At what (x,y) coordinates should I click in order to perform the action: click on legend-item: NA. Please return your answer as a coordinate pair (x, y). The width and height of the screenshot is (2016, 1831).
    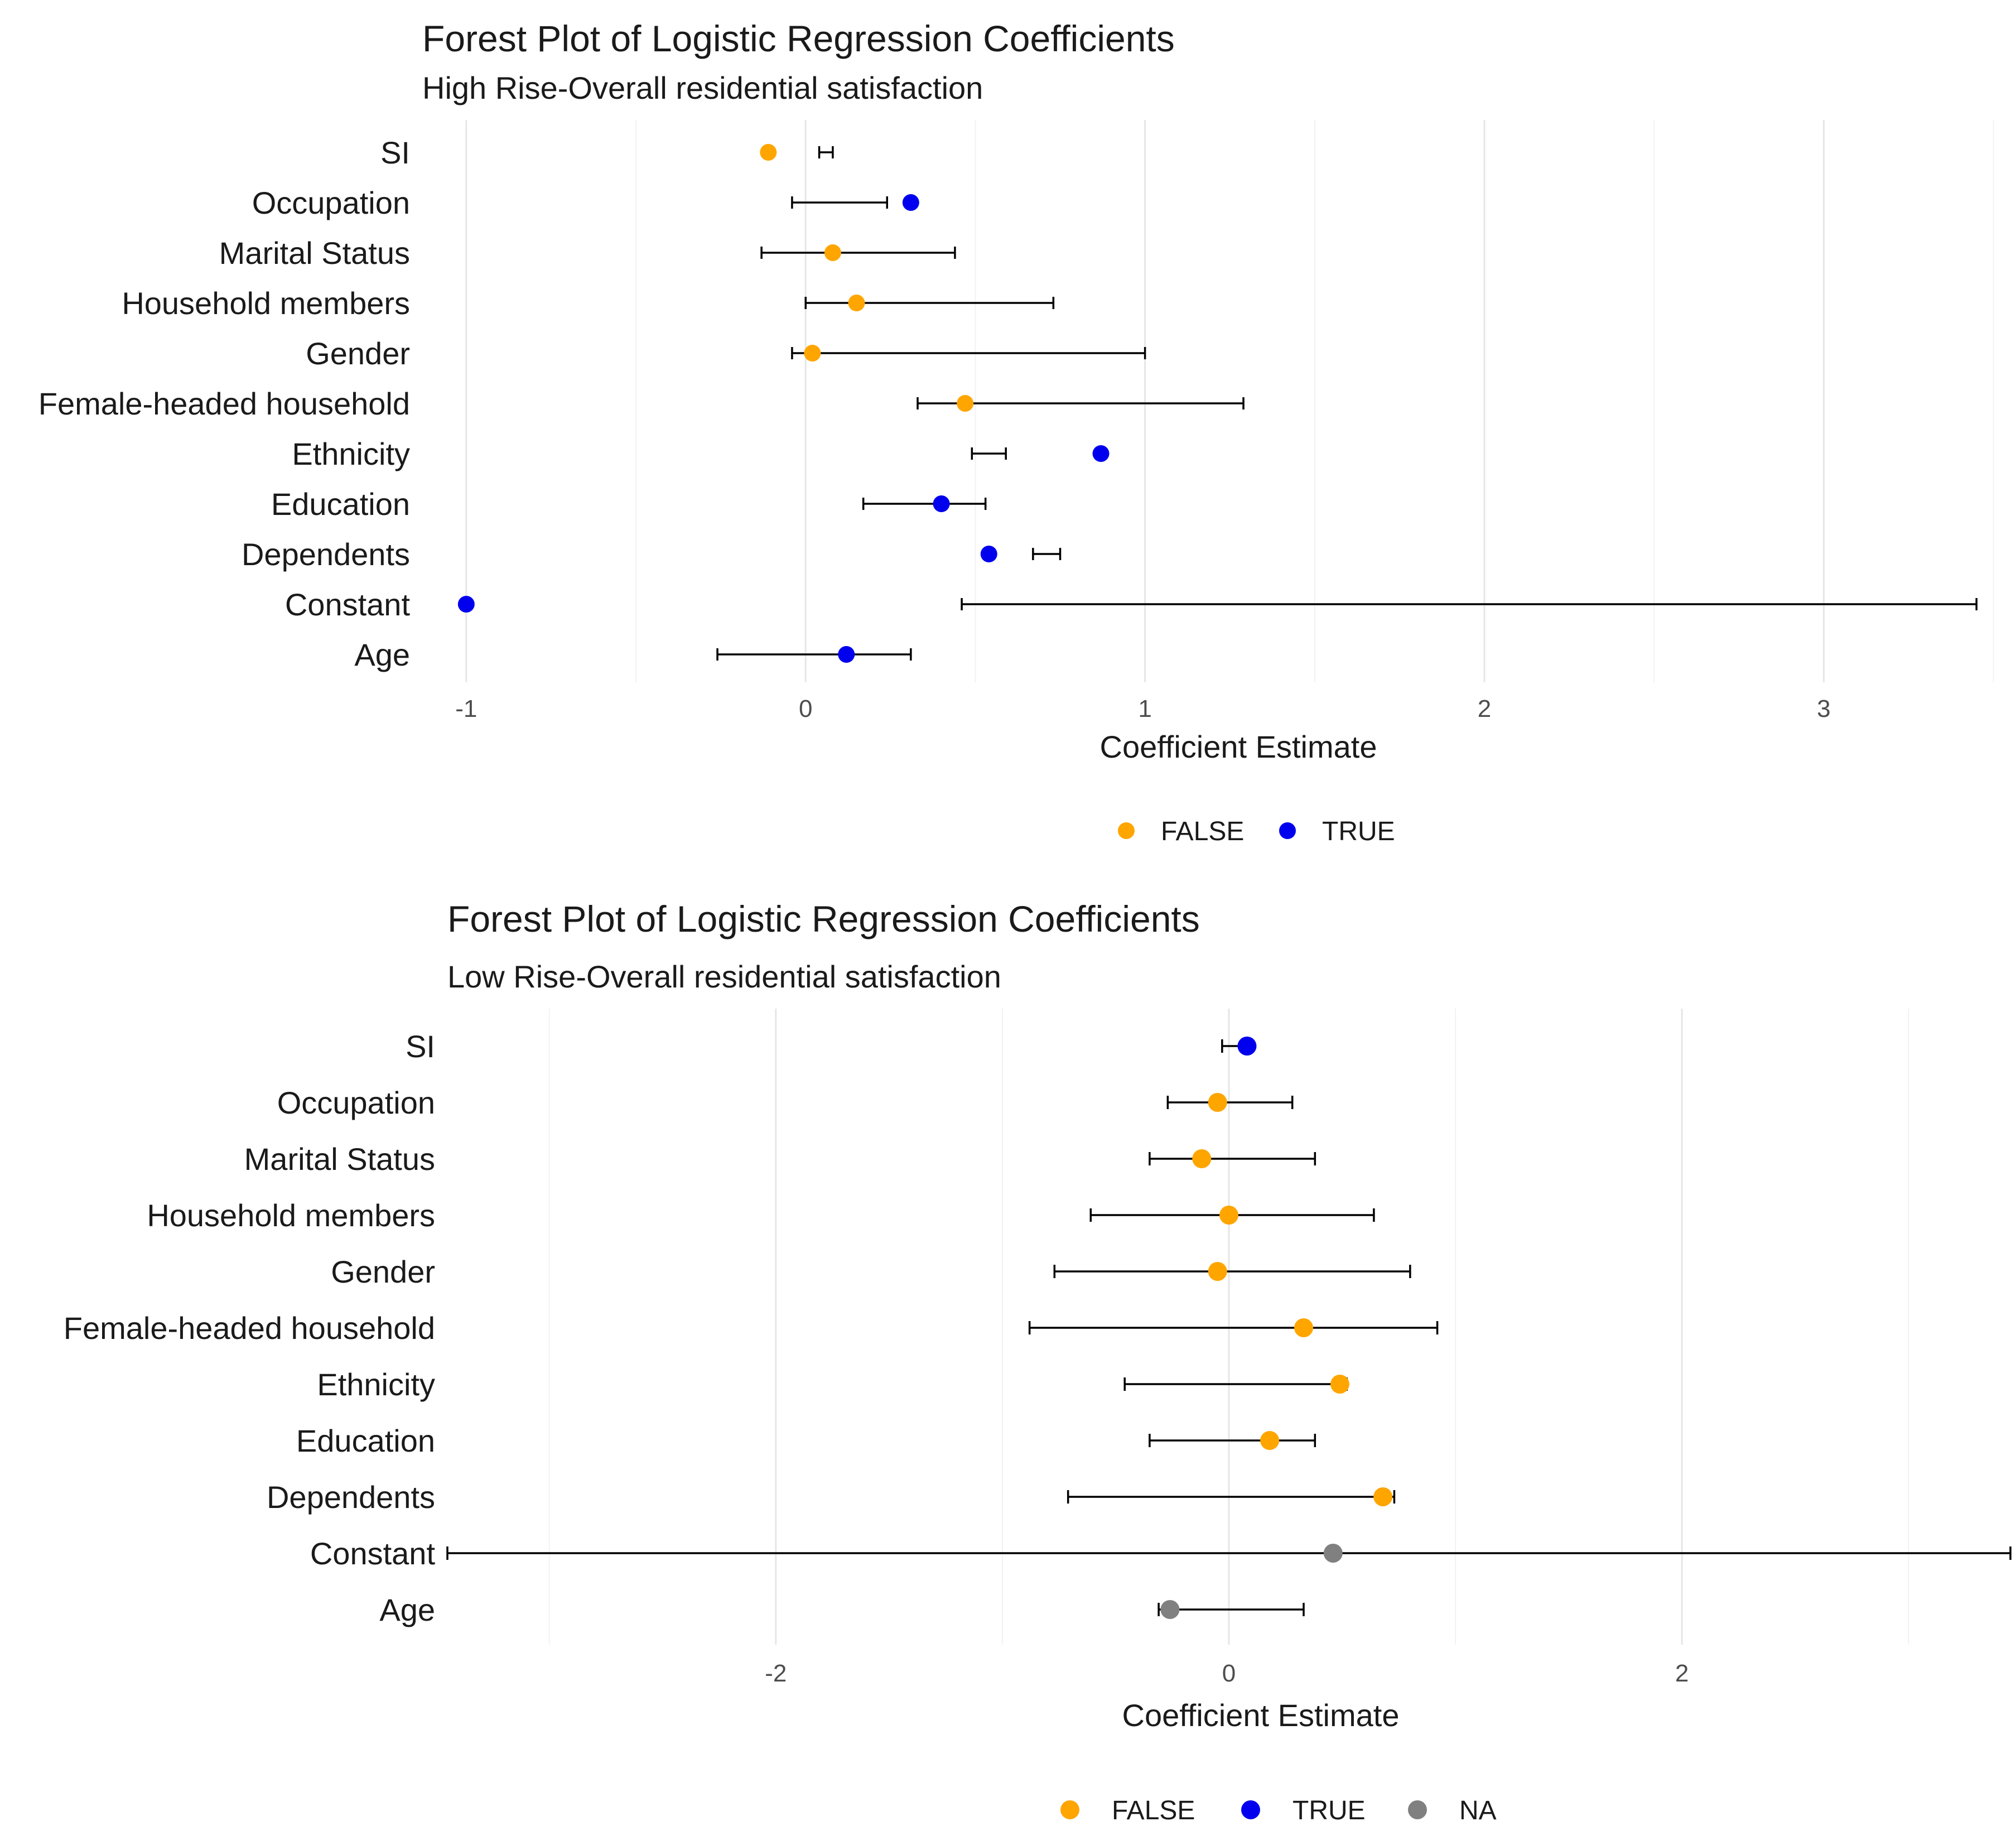
    Looking at the image, I should click on (1452, 1811).